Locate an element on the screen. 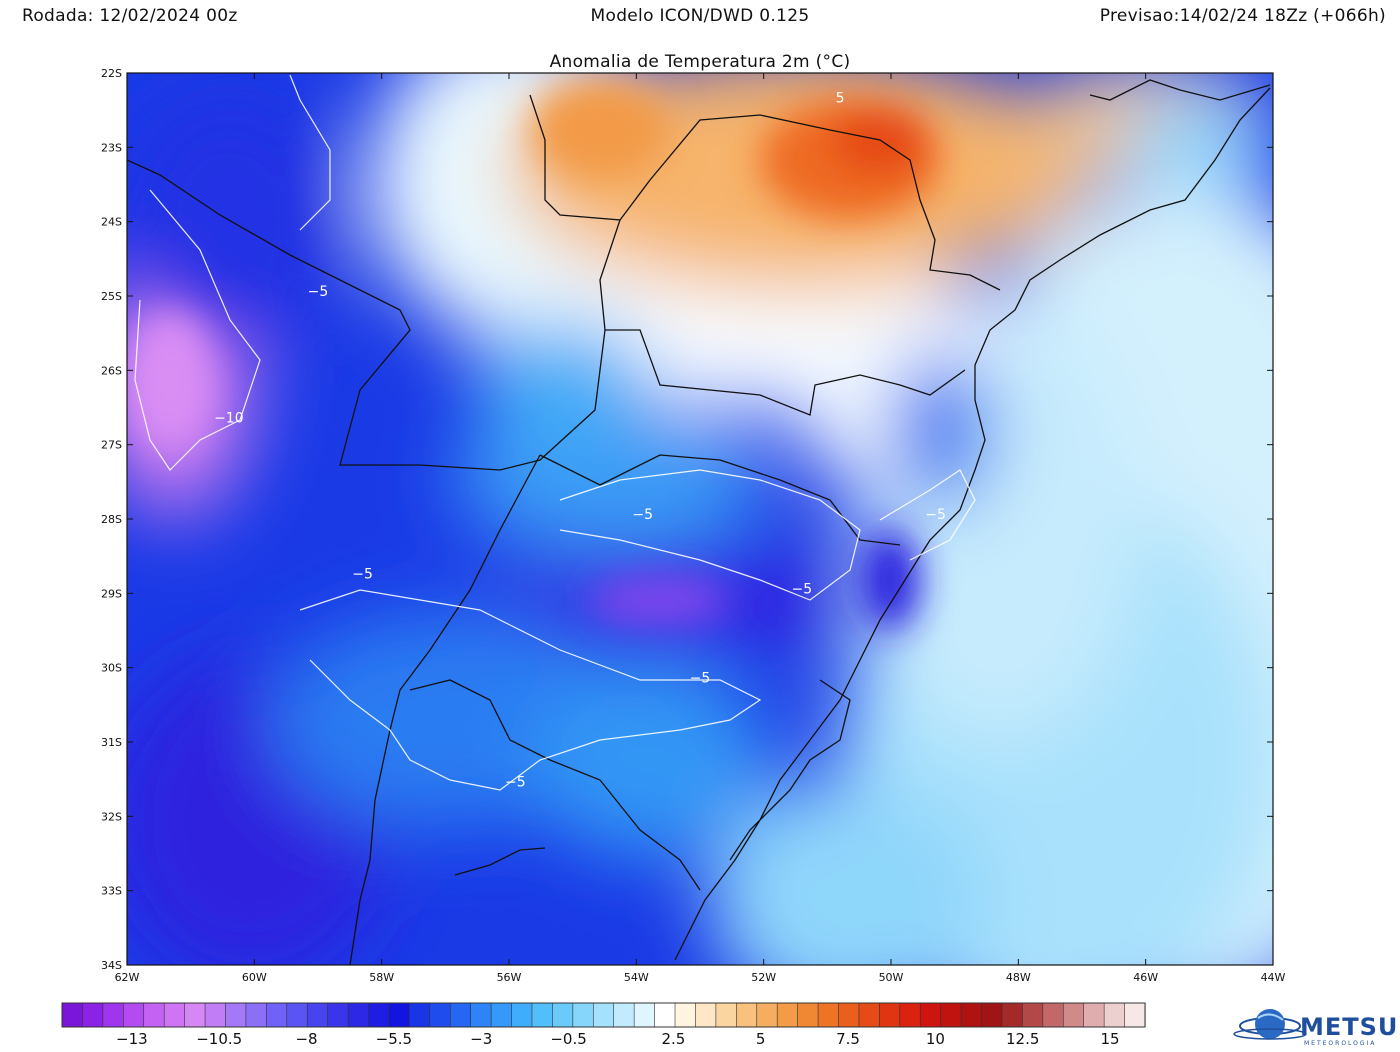 The height and width of the screenshot is (1052, 1400). longitude-label: 62W is located at coordinates (127, 977).